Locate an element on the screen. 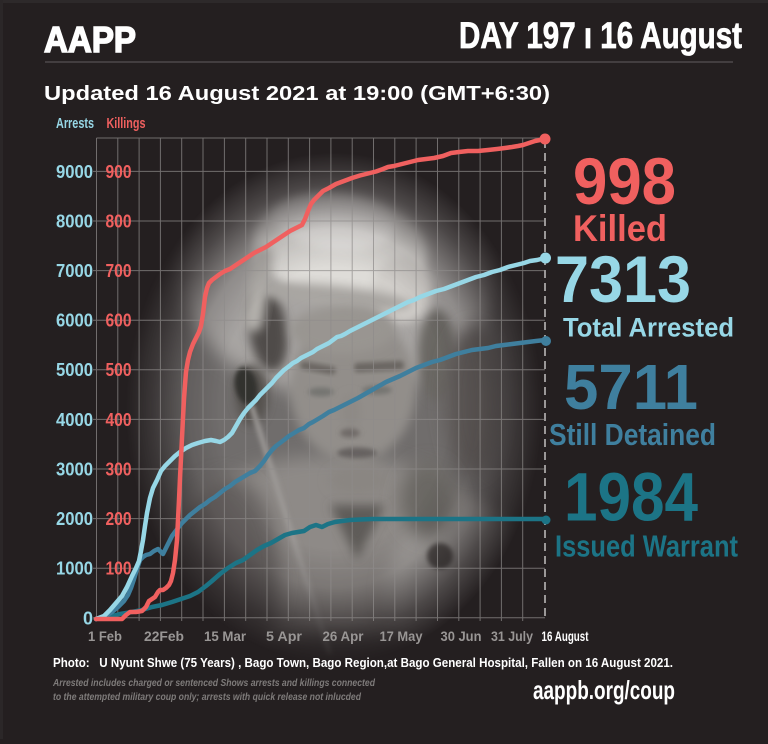 This screenshot has width=768, height=744. svg-text: 22Feb is located at coordinates (164, 636).